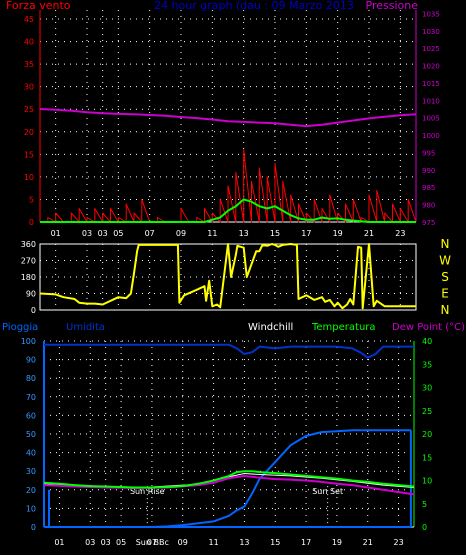 The image size is (466, 555). I want to click on pressure-tick-label: 1005, so click(431, 119).